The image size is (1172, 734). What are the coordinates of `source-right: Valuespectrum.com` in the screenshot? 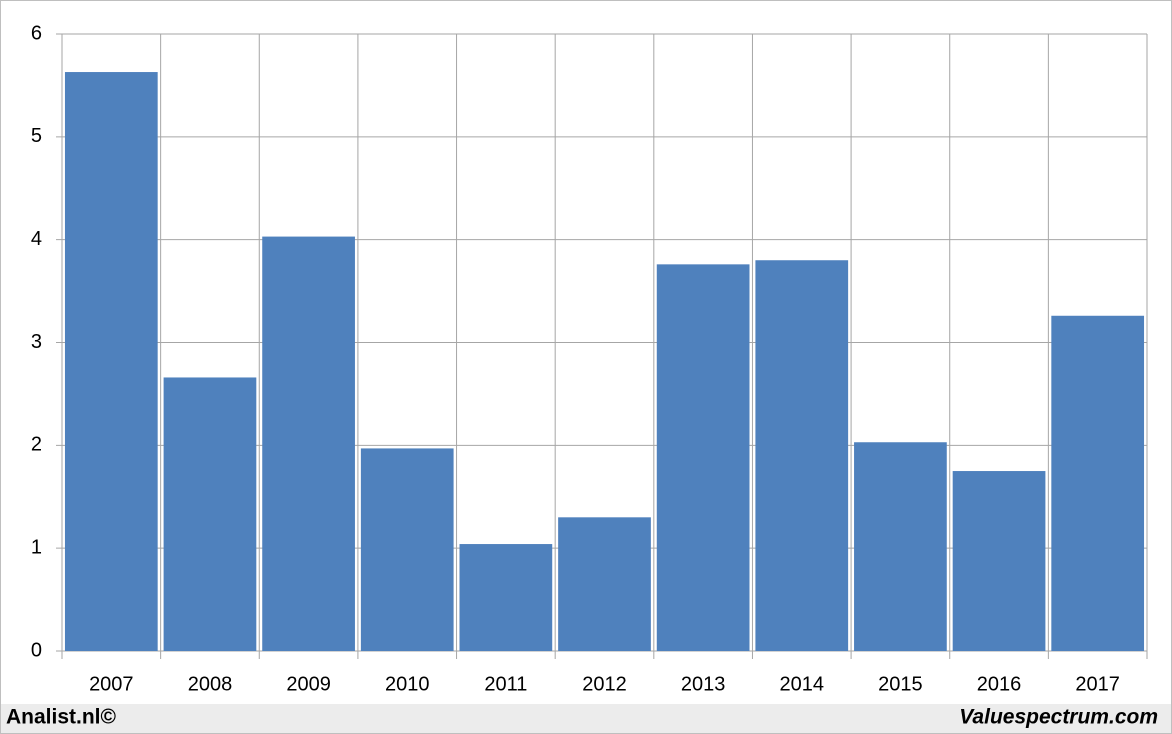 It's located at (1058, 717).